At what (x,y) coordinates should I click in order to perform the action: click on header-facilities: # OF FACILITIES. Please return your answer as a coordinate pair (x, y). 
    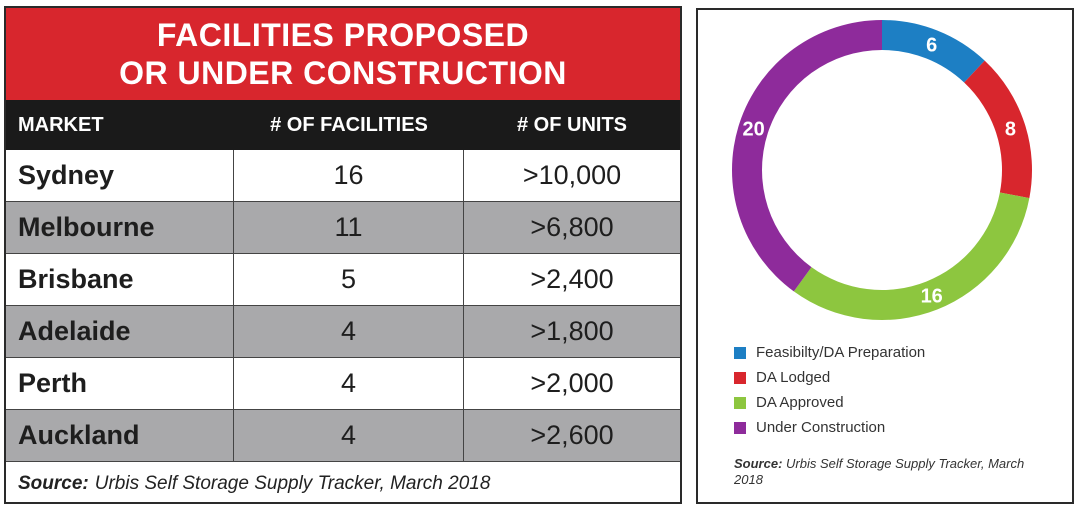
    Looking at the image, I should click on (349, 124).